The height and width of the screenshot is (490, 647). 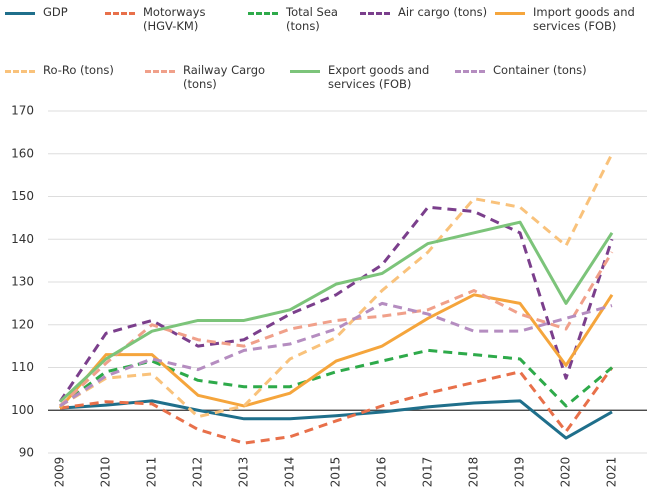 I want to click on x-tick-label: 2016, so click(x=382, y=472).